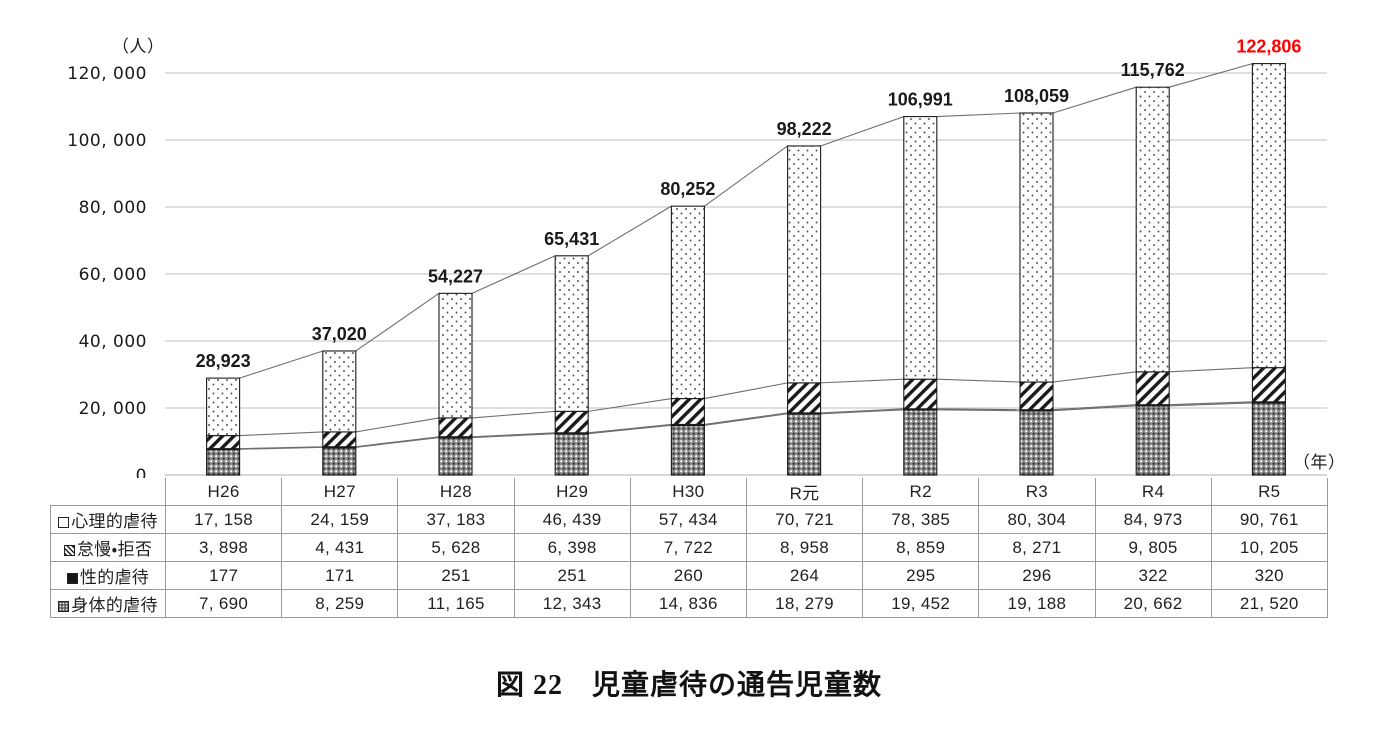  Describe the element at coordinates (804, 129) in the screenshot. I see `bar-total-label: 98,222` at that location.